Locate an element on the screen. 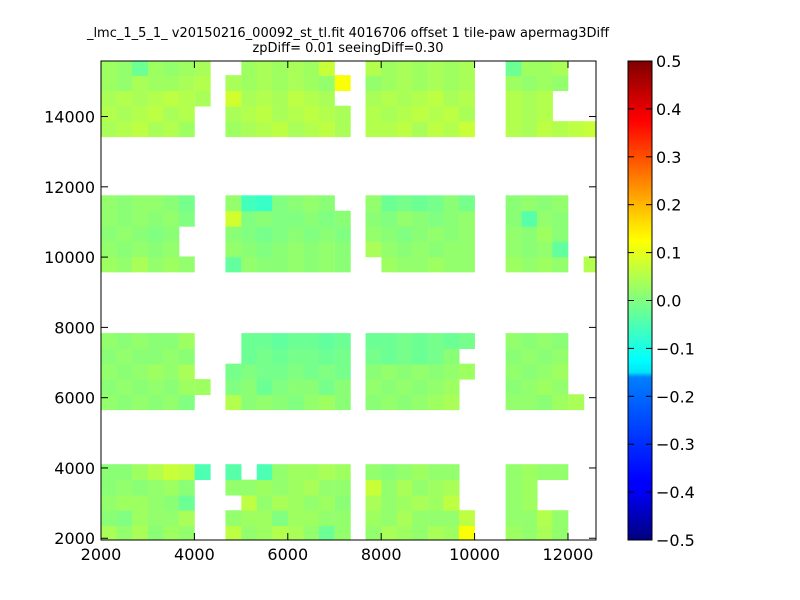 The height and width of the screenshot is (600, 800). x-tick-label: 2000 is located at coordinates (101, 554).